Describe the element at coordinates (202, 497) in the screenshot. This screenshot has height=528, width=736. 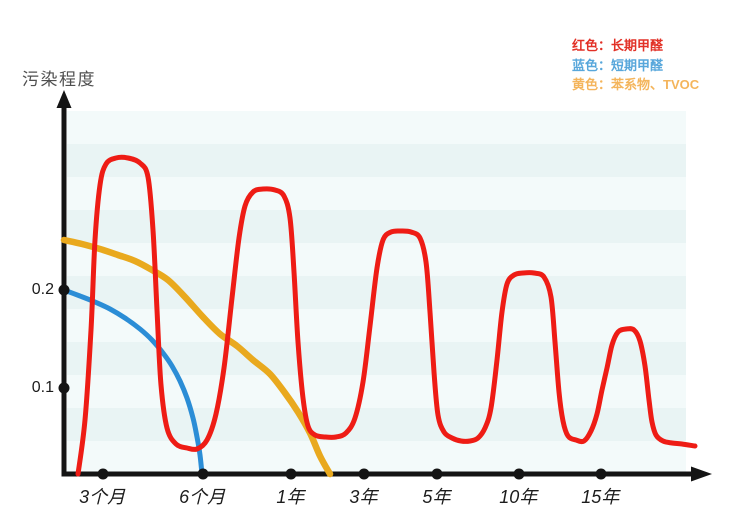
I see `x-tick-label: 6个月` at that location.